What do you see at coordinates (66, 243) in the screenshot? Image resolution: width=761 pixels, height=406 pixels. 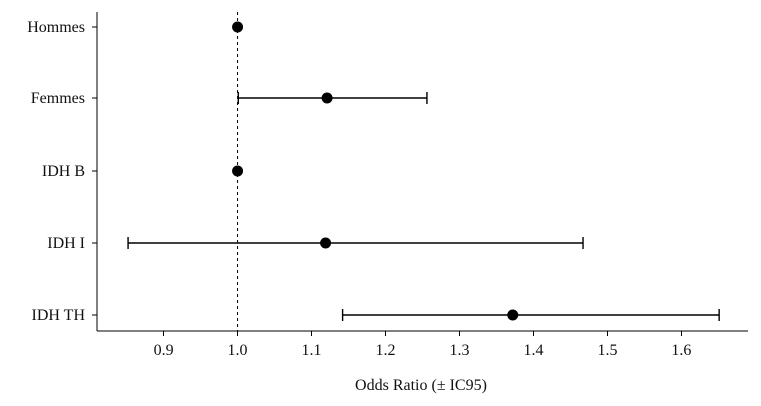 I see `y-tick-label: IDH I` at bounding box center [66, 243].